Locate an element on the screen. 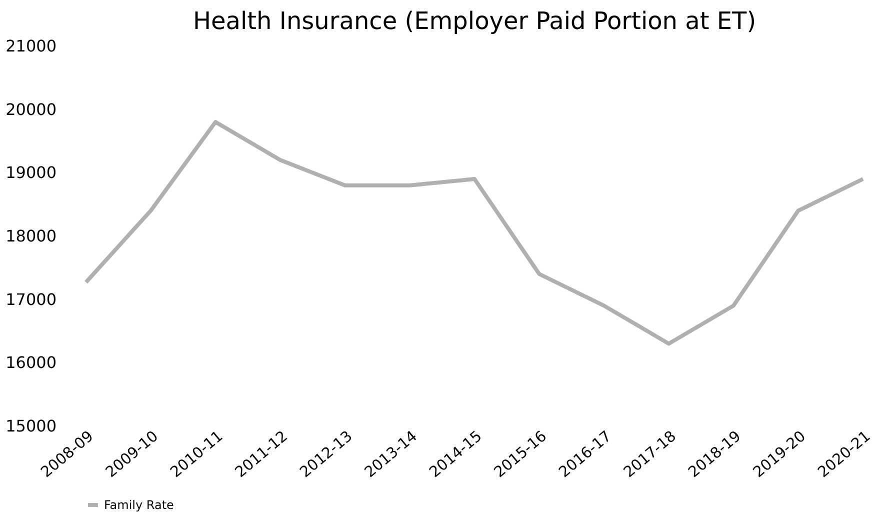 Image resolution: width=888 pixels, height=523 pixels. y-tick-label: 18000 is located at coordinates (31, 236).